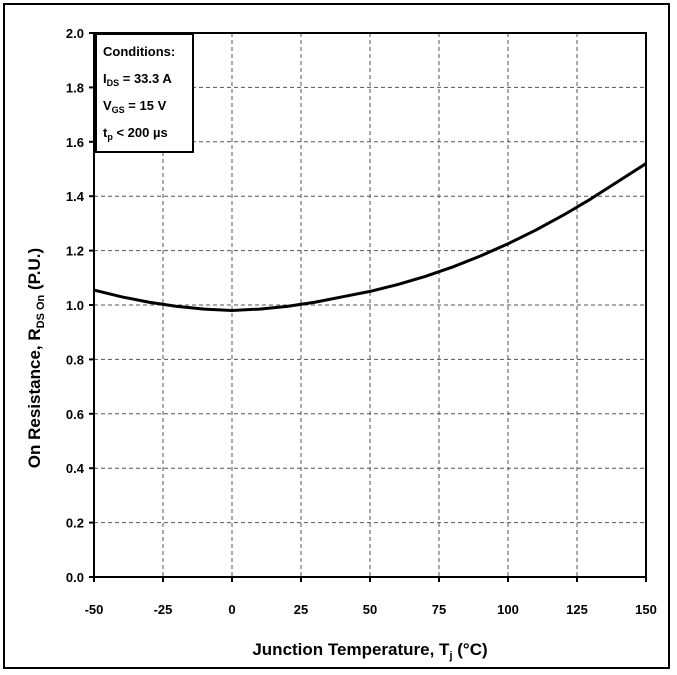 This screenshot has width=677, height=675. Describe the element at coordinates (369, 651) in the screenshot. I see `x-axis-title: Junction Temperature, Tj (°C)` at that location.